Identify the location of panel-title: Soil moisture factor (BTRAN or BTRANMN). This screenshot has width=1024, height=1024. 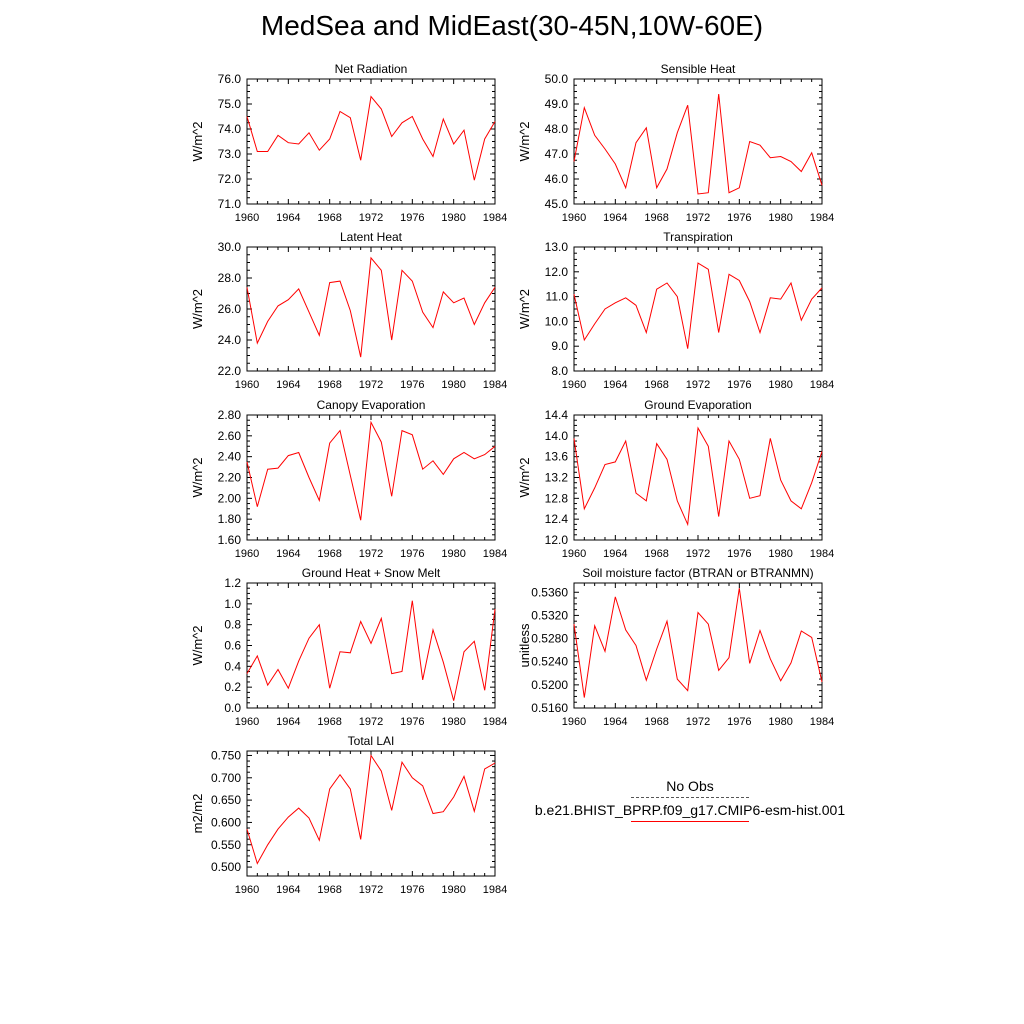
(697, 573).